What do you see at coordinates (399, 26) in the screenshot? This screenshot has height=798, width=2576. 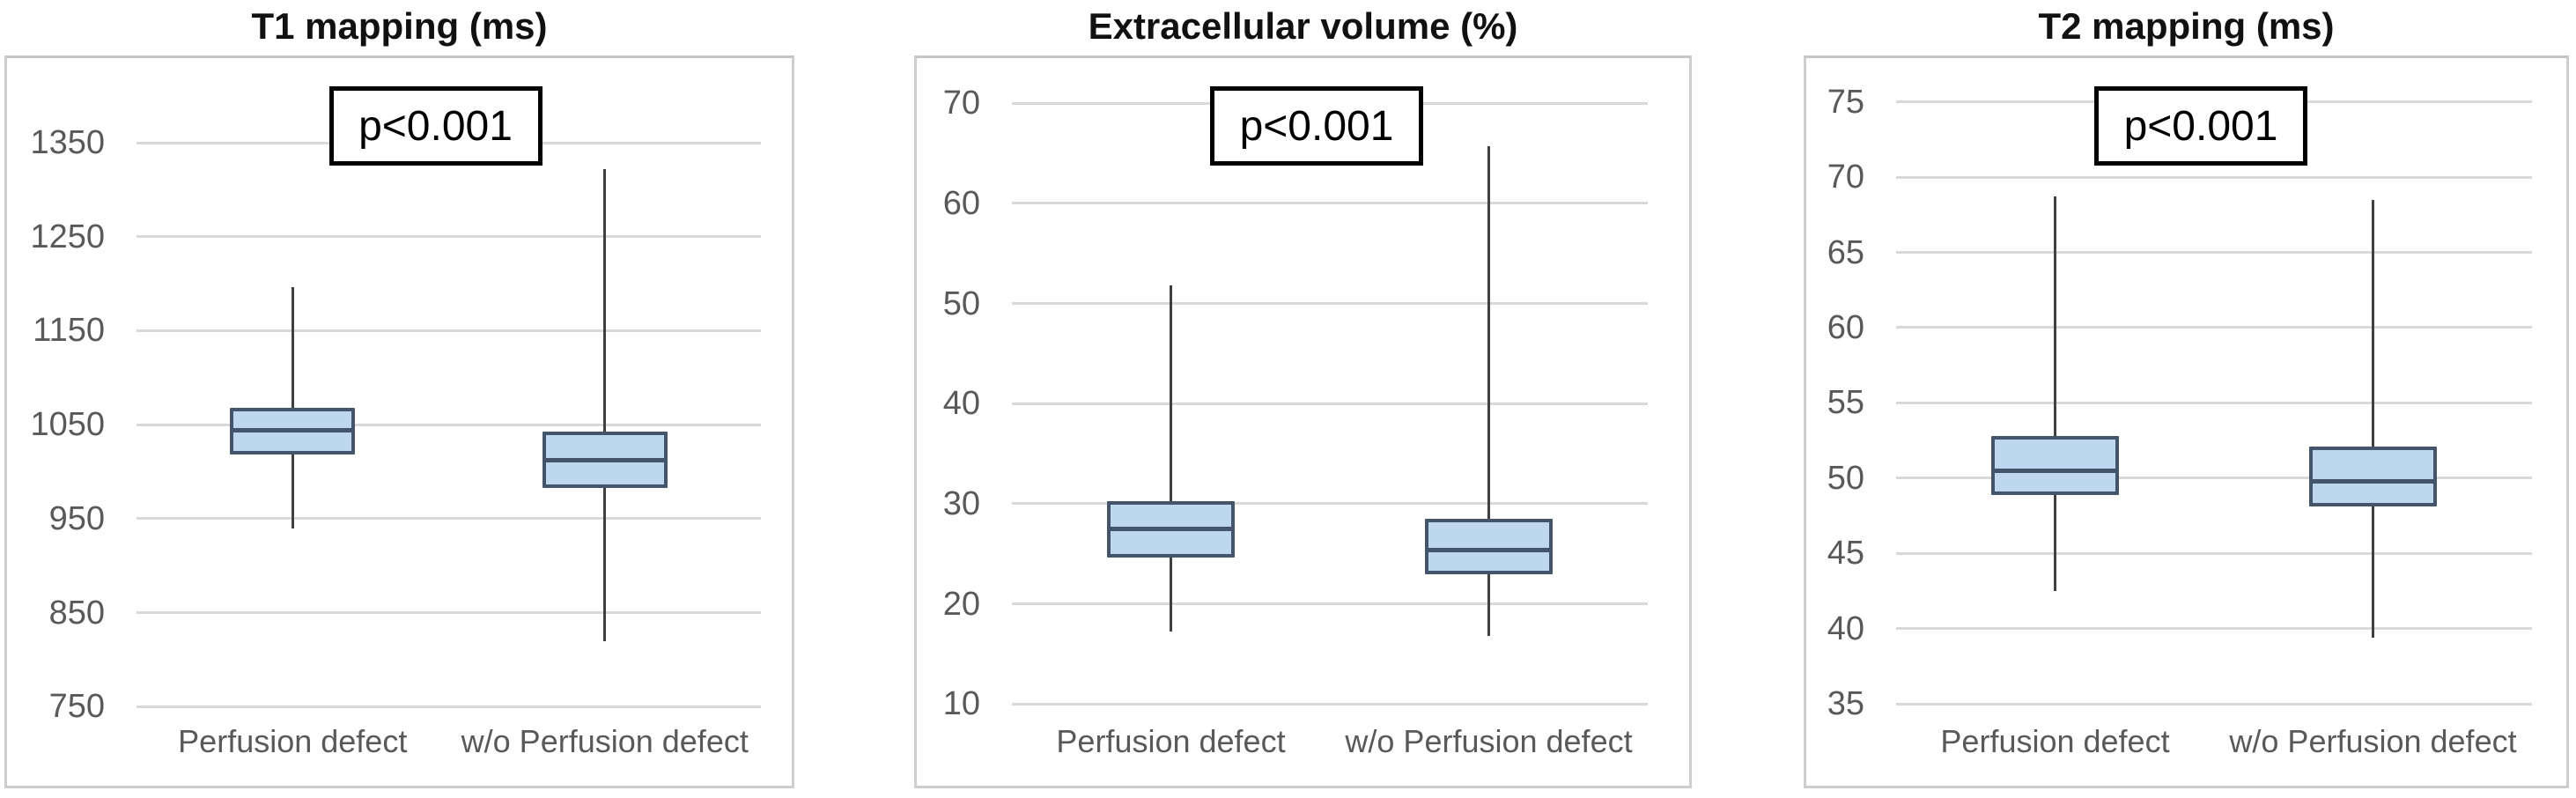 I see `chart-title: T1 mapping (ms)` at bounding box center [399, 26].